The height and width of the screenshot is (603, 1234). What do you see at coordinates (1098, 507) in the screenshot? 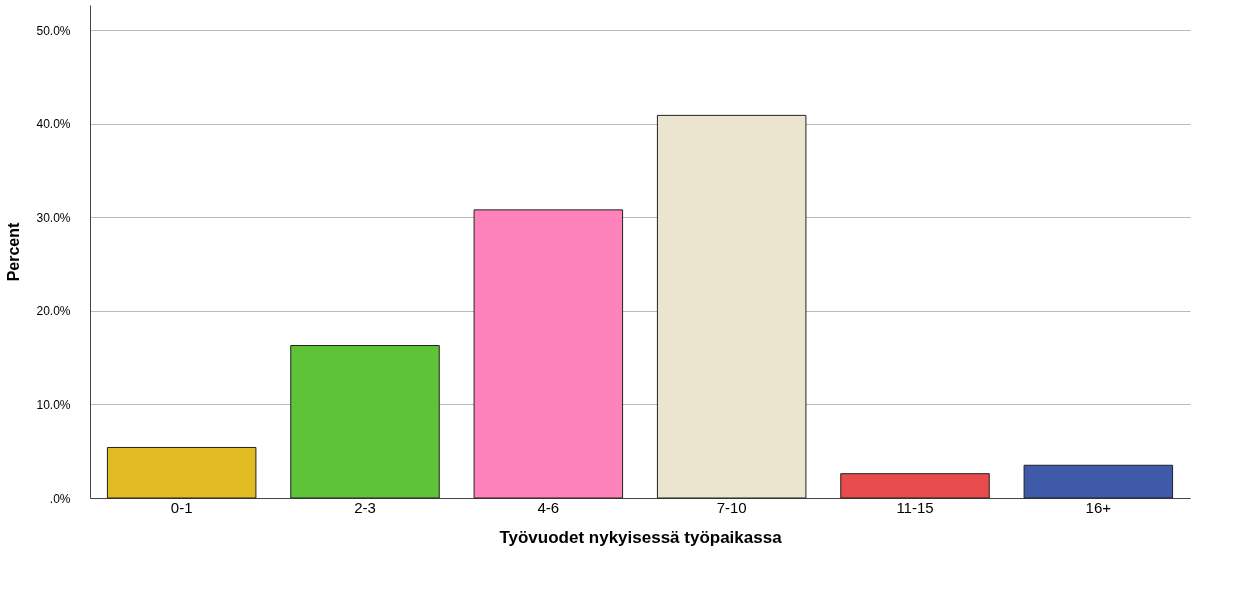
I see `x-tick-label: 16+` at bounding box center [1098, 507].